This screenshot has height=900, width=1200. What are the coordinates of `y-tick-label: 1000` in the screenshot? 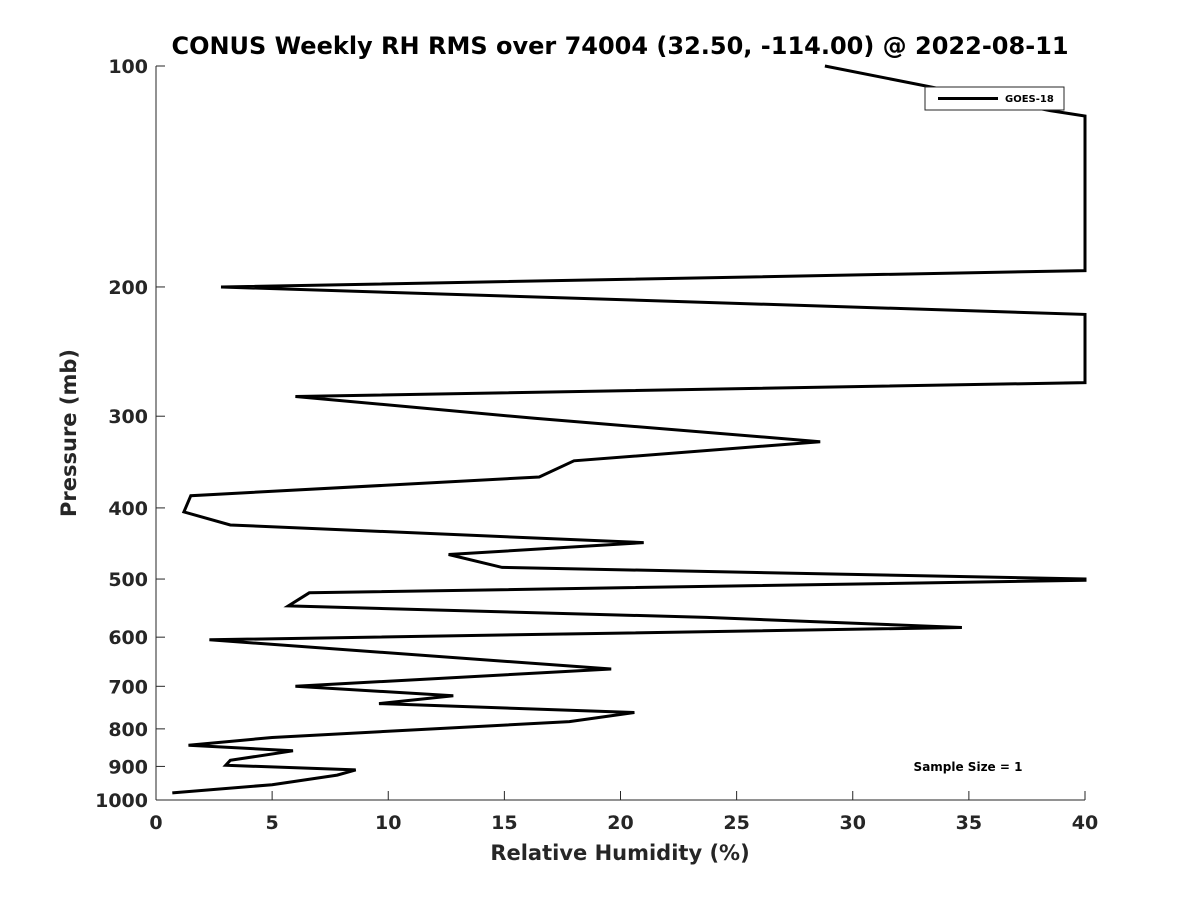 It's located at (121, 801).